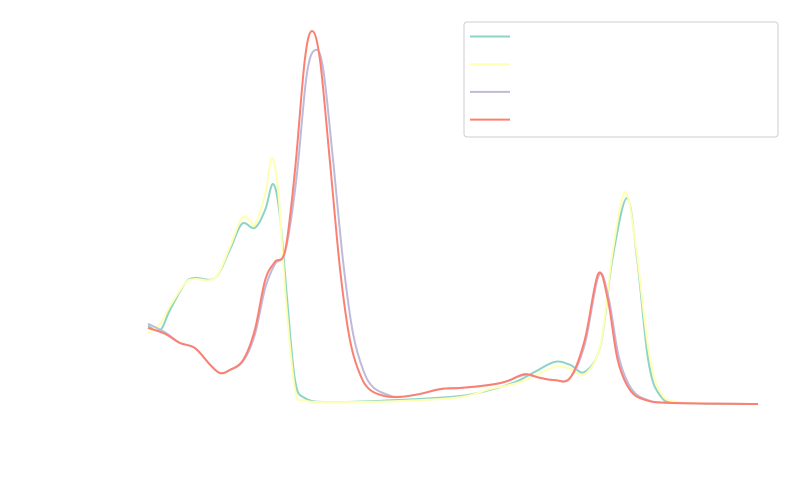 Image resolution: width=800 pixels, height=496 pixels. I want to click on legend-box, so click(621, 79).